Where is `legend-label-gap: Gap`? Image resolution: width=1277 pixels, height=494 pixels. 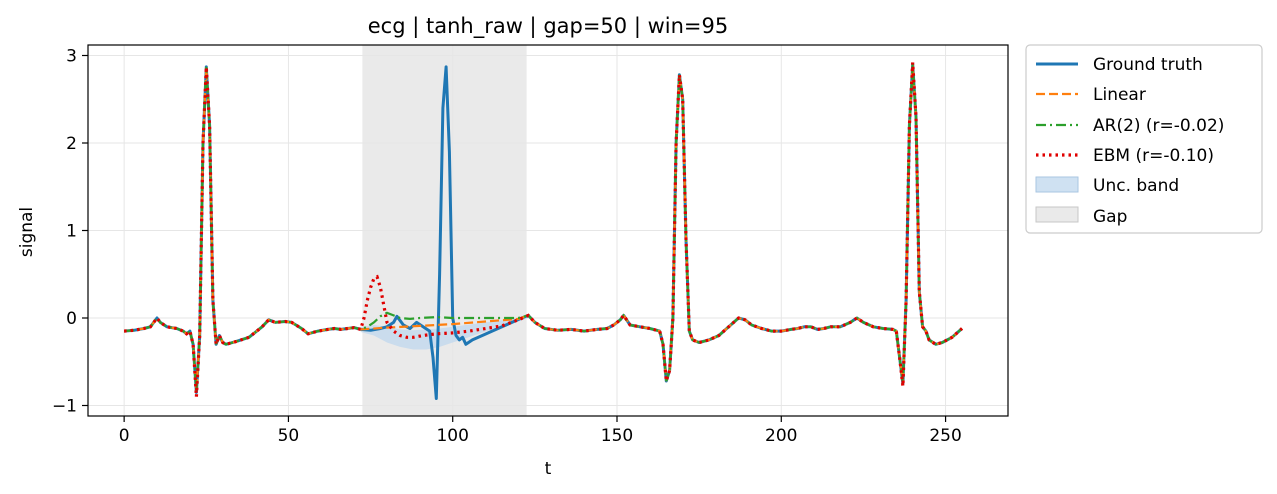
legend-label-gap: Gap is located at coordinates (1110, 217).